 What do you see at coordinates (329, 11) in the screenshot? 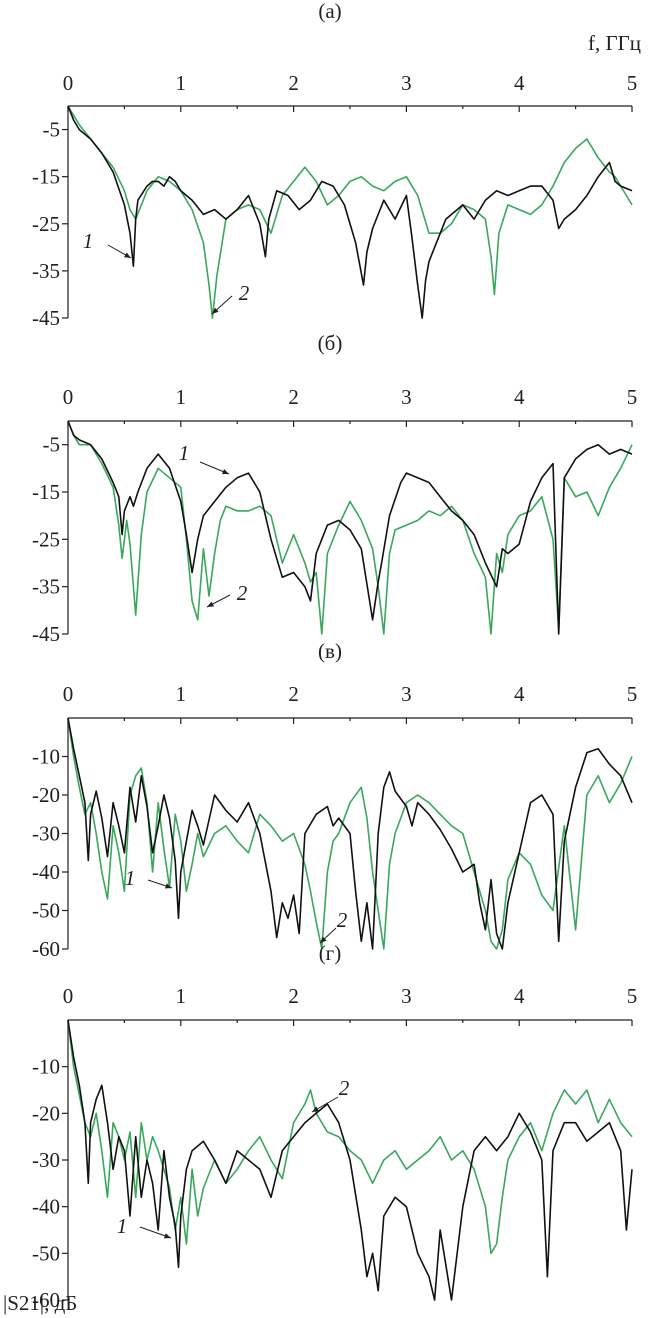
I see `panel-label: (а)` at bounding box center [329, 11].